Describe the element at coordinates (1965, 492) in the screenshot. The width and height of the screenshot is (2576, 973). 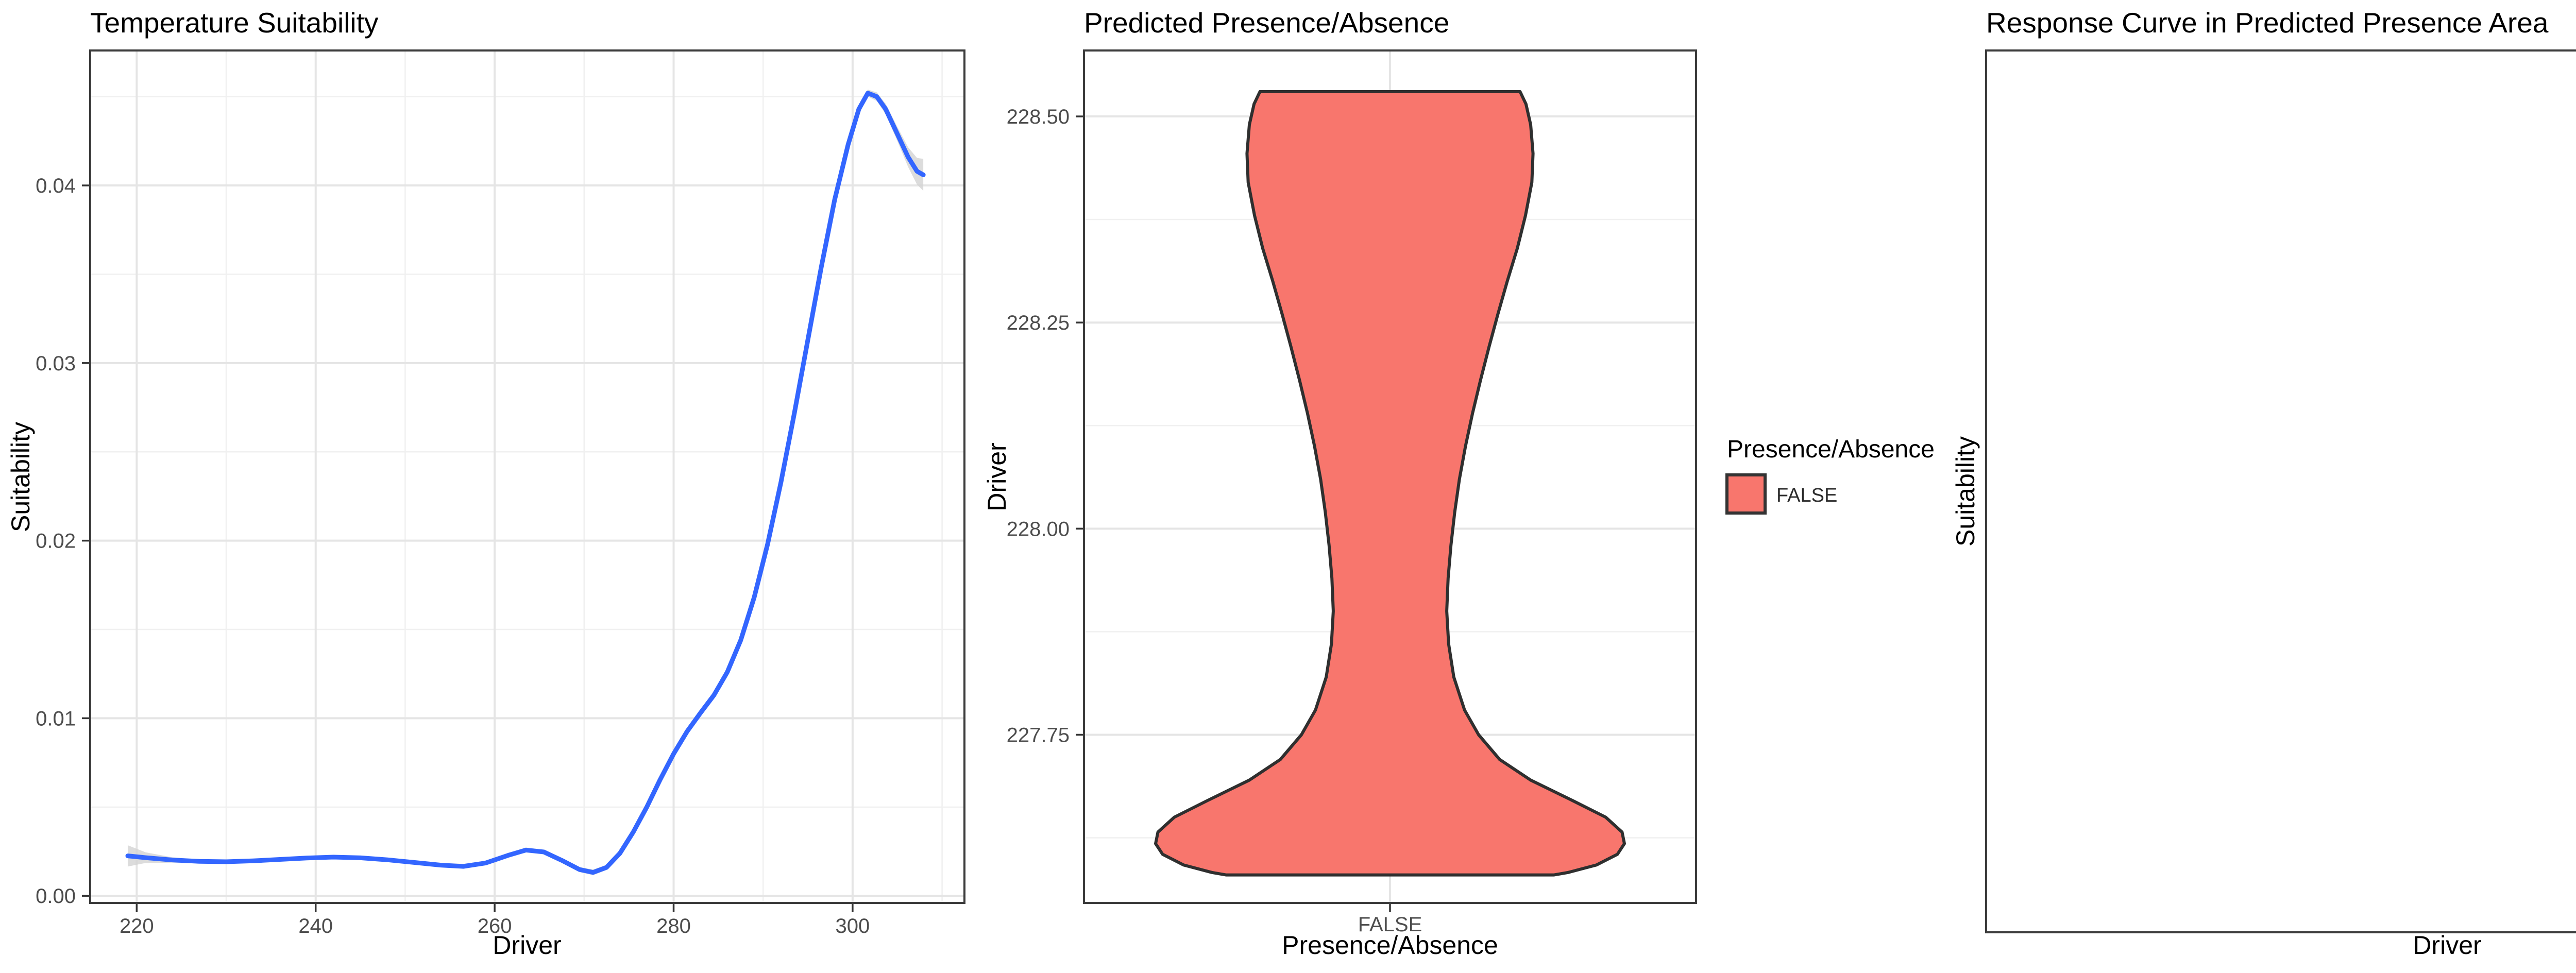
I see `panel3-y-axis-title: Suitability` at that location.